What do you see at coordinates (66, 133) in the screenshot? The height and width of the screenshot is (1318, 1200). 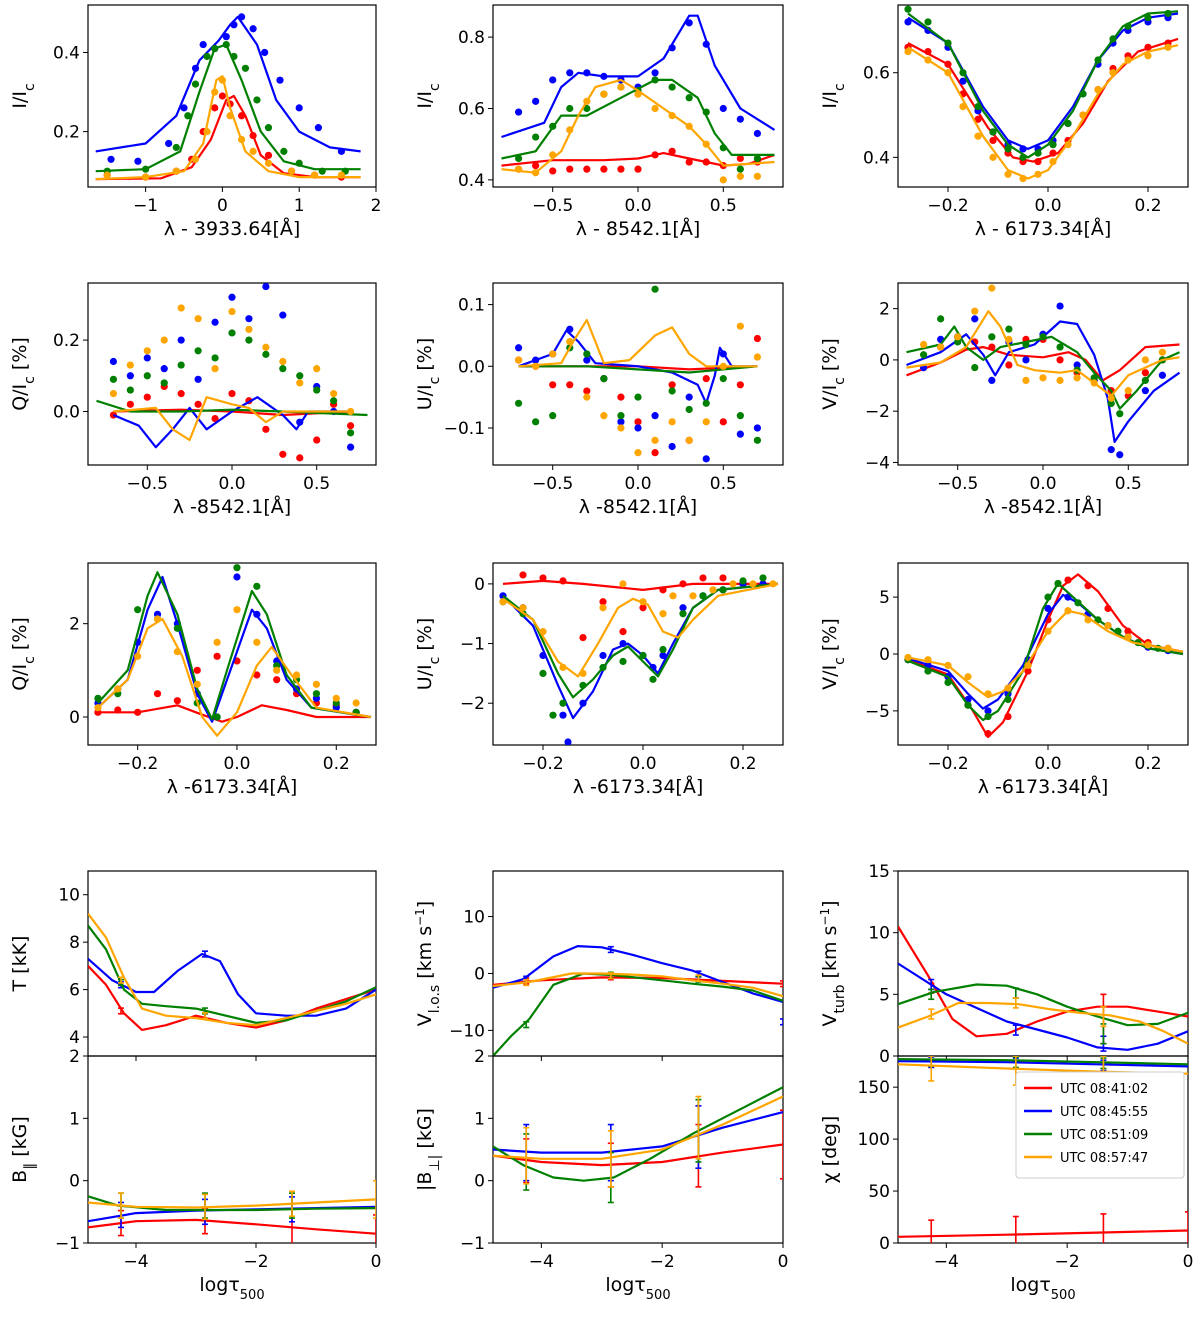 I see `y-tick-label: 0.2` at bounding box center [66, 133].